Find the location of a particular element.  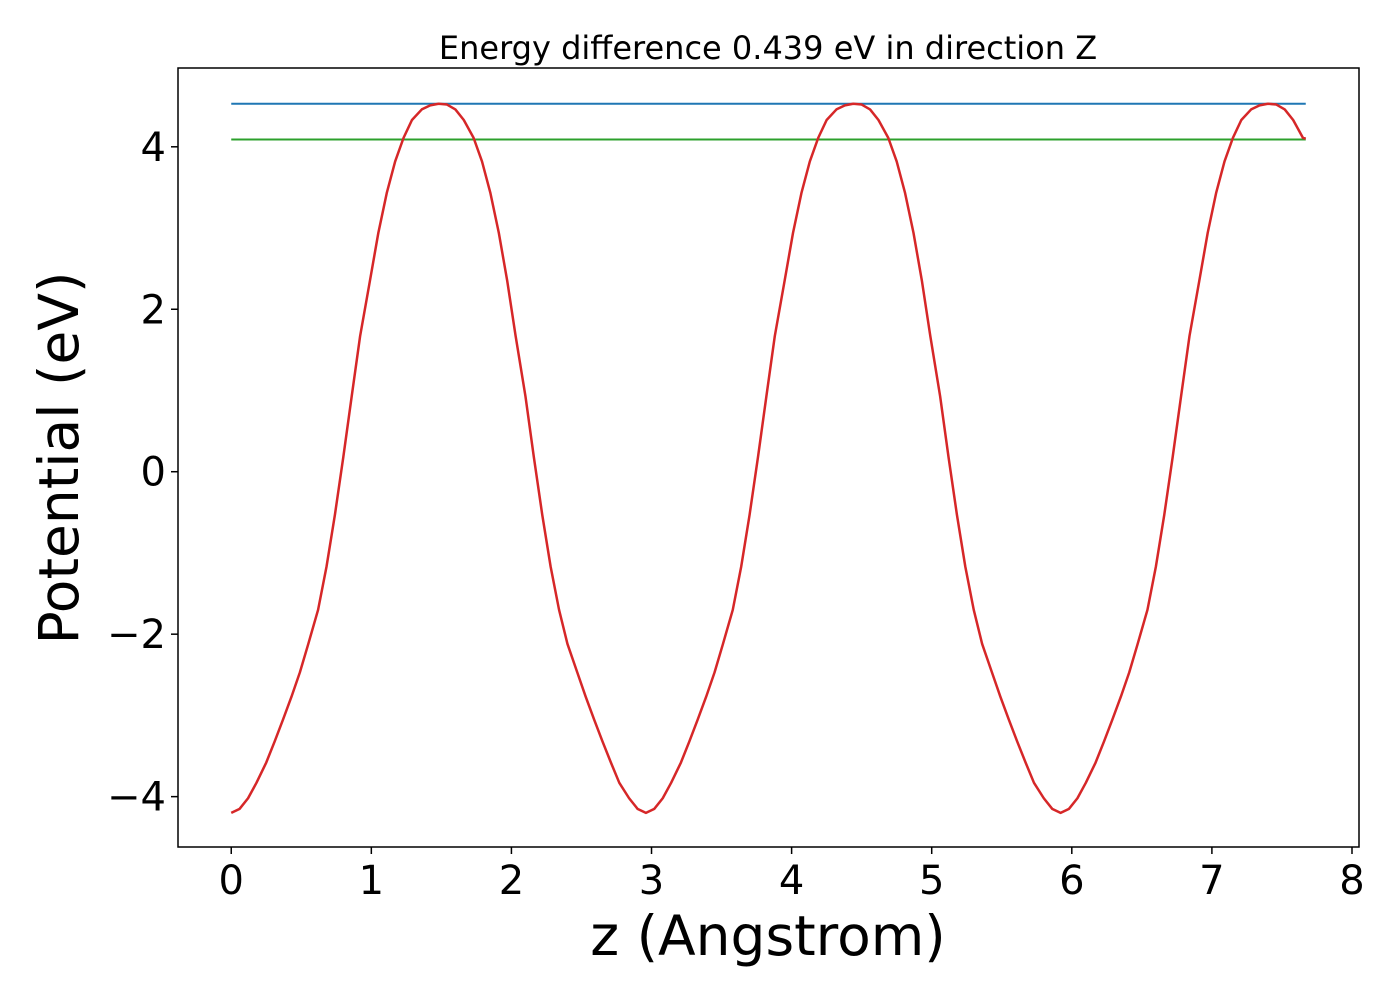

x-axis-ticks: 0 1 2 3 4 5 6 7 8 is located at coordinates (792, 875).